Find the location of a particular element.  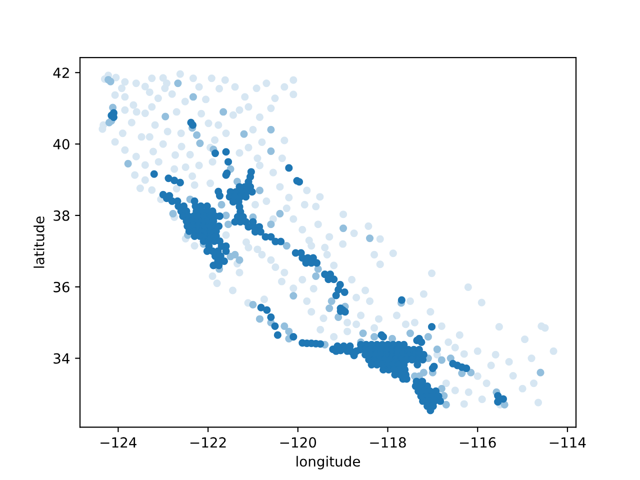

x-tick-label: −122 is located at coordinates (208, 442).